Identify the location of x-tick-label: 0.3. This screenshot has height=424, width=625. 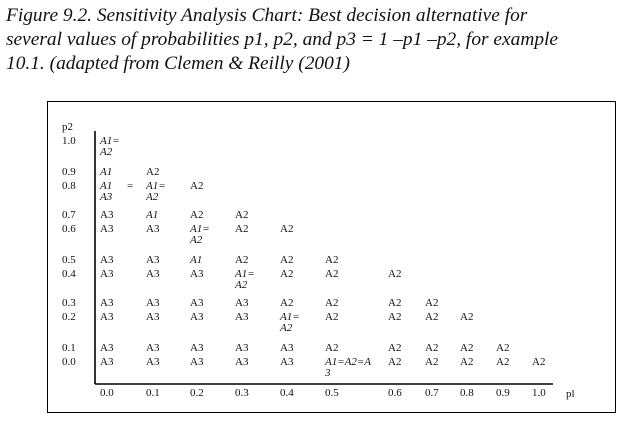
(242, 393).